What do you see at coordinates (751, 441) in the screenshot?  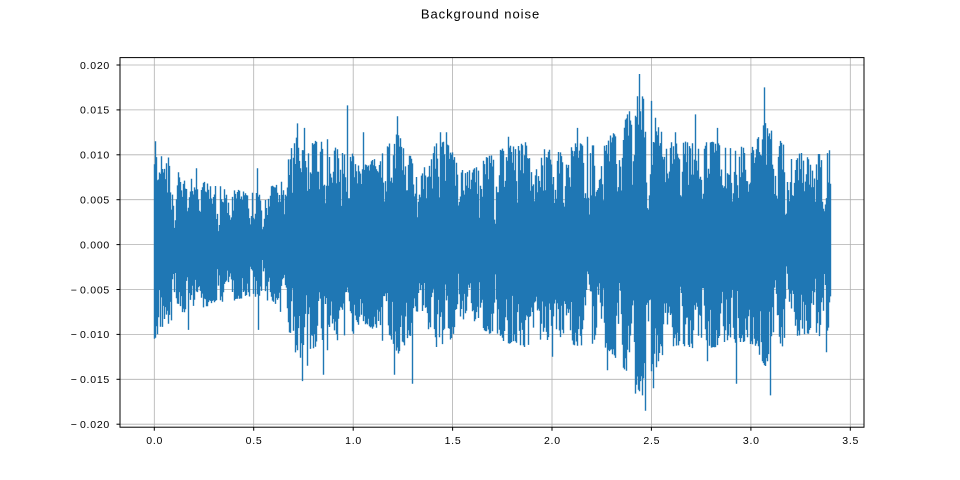 I see `svg-text: 3.0` at bounding box center [751, 441].